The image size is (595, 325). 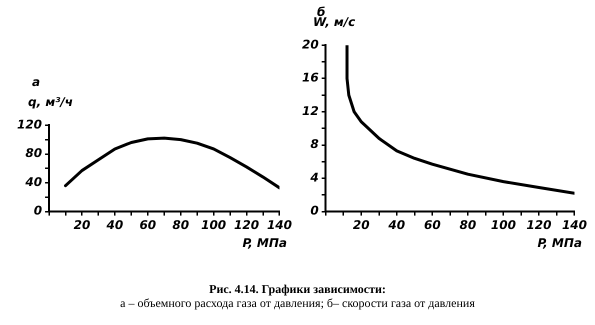 What do you see at coordinates (51, 102) in the screenshot?
I see `y-axis-title: q, м³/ч` at bounding box center [51, 102].